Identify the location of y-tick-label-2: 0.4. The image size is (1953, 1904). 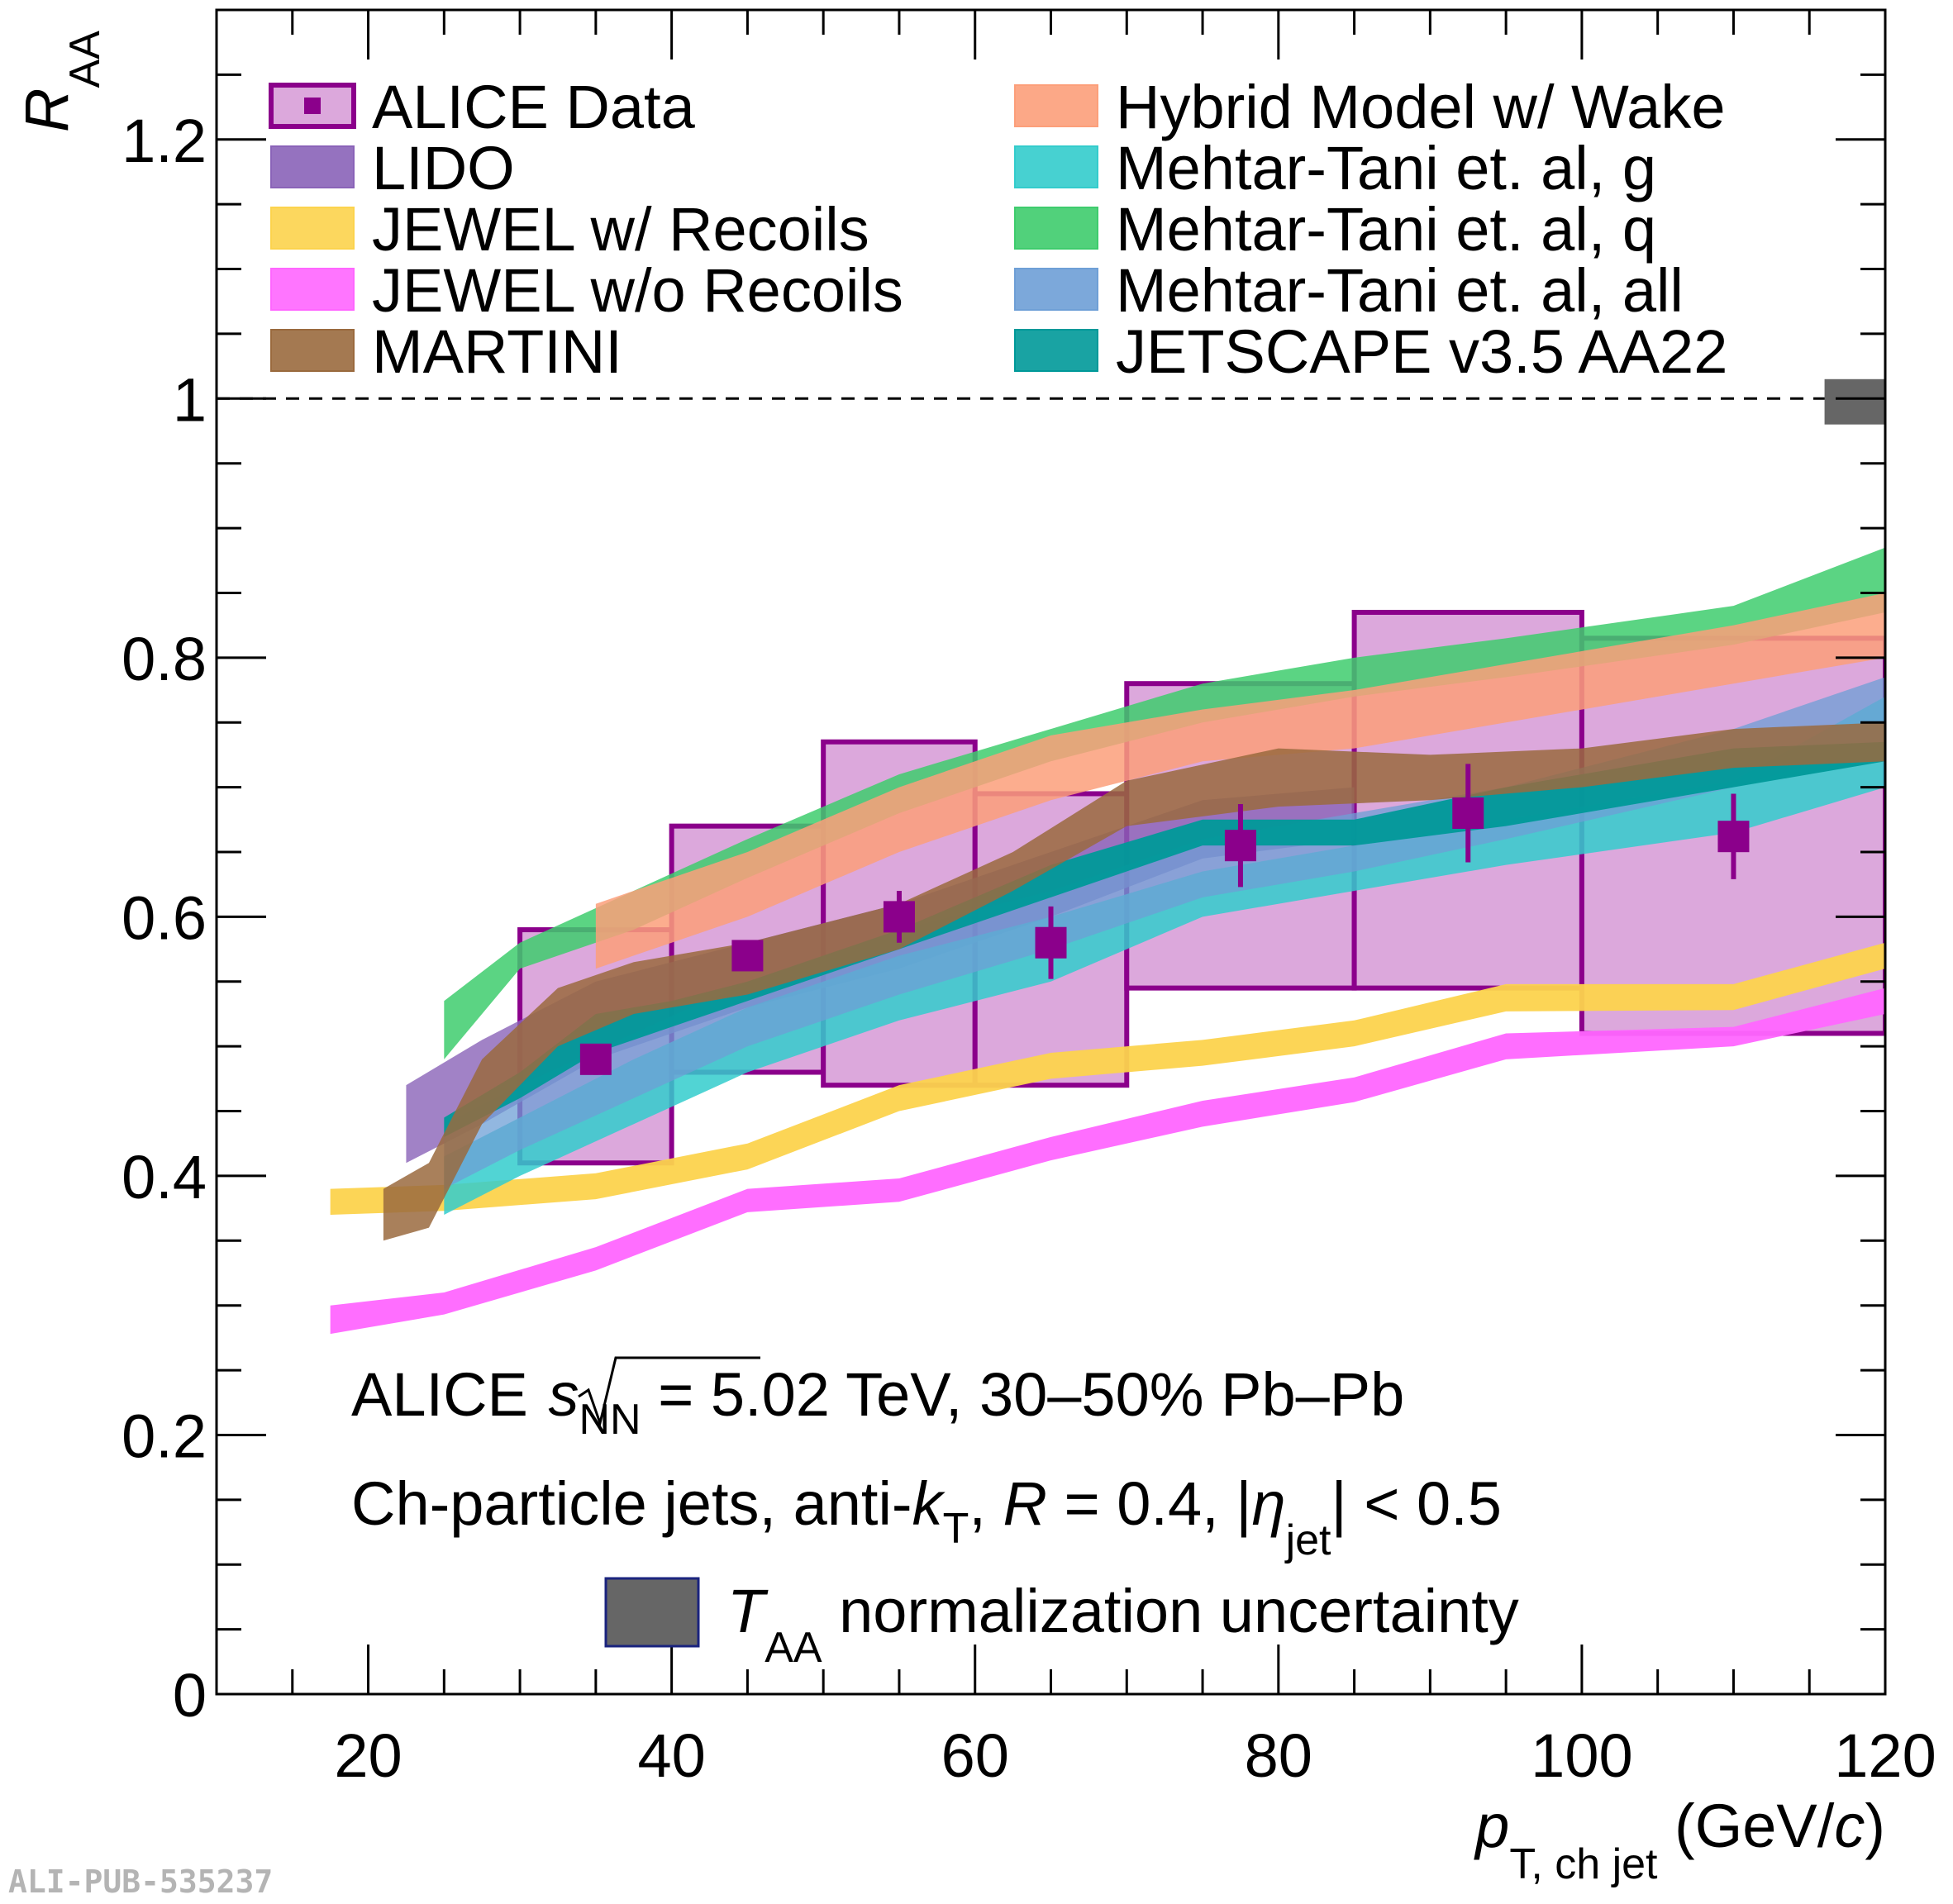
(164, 1177).